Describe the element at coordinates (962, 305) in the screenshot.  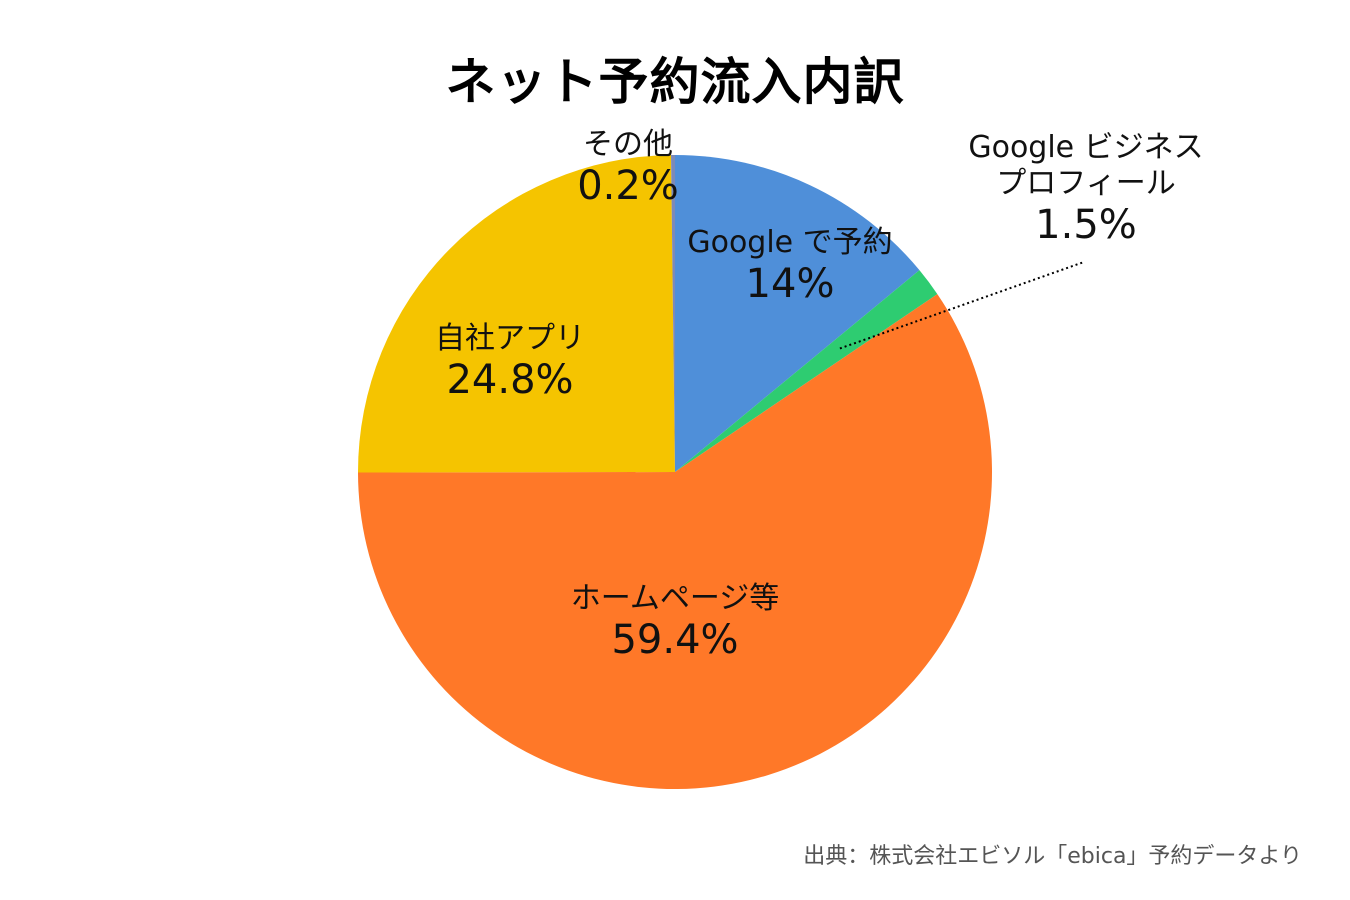
I see `leader-line-google-business-profile` at that location.